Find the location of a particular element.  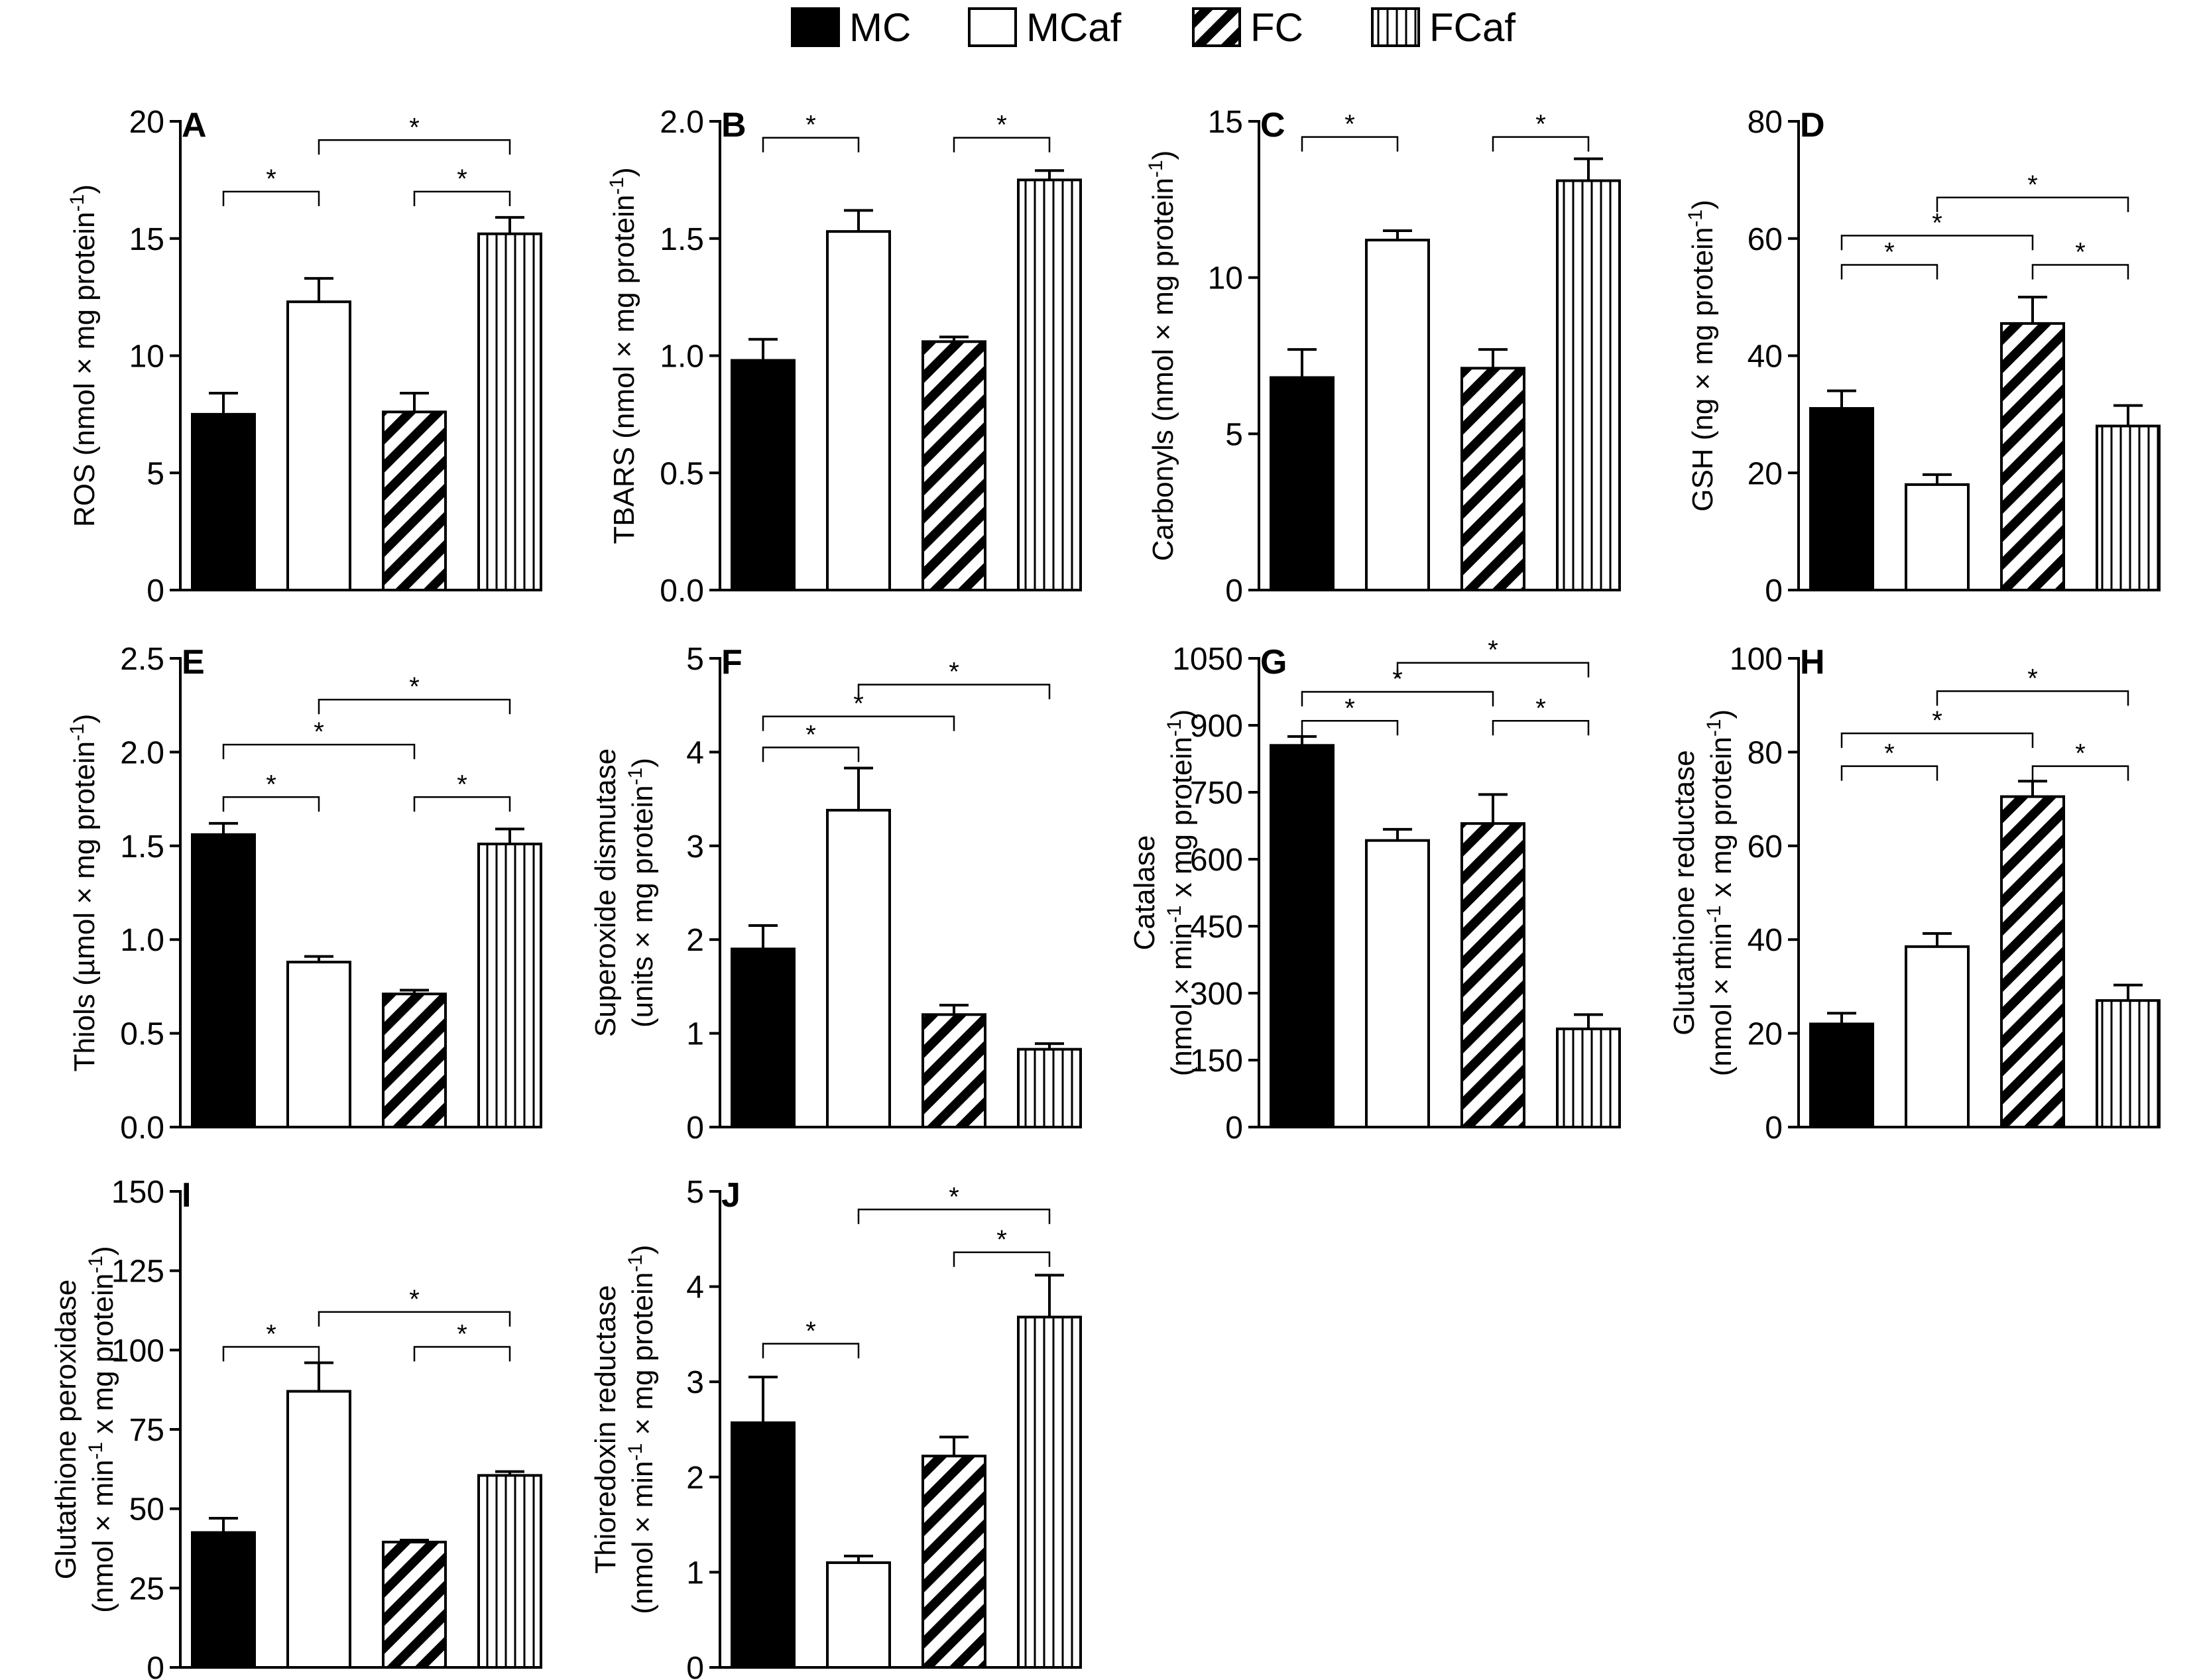

y-axis-label: TBARS (nmol × mg protein-1) is located at coordinates (624, 355).